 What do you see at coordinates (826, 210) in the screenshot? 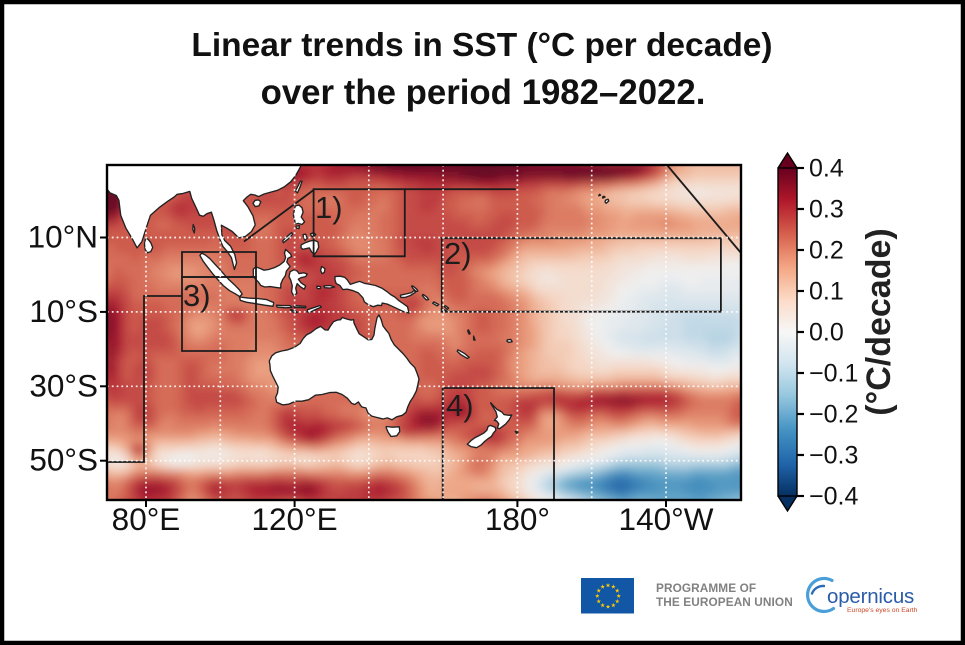
I see `svg-text: 0.3` at bounding box center [826, 210].